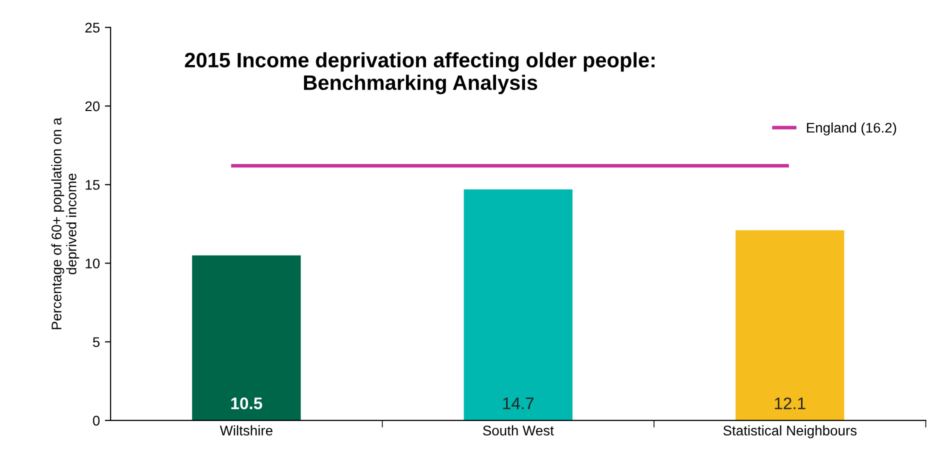 The height and width of the screenshot is (457, 937). What do you see at coordinates (790, 431) in the screenshot?
I see `x-tick-label: Statistical Neighbours` at bounding box center [790, 431].